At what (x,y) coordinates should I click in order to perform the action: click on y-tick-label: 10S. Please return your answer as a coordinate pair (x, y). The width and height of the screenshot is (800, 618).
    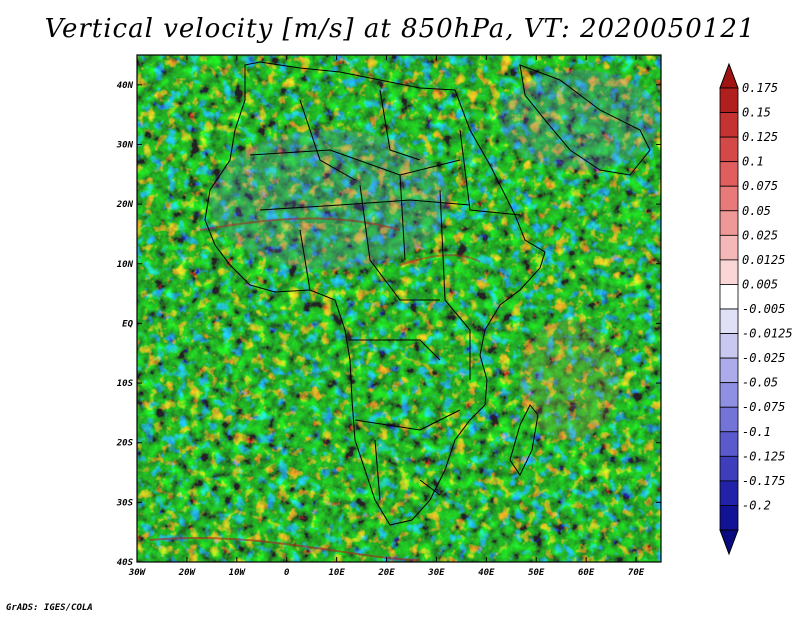
    Looking at the image, I should click on (125, 384).